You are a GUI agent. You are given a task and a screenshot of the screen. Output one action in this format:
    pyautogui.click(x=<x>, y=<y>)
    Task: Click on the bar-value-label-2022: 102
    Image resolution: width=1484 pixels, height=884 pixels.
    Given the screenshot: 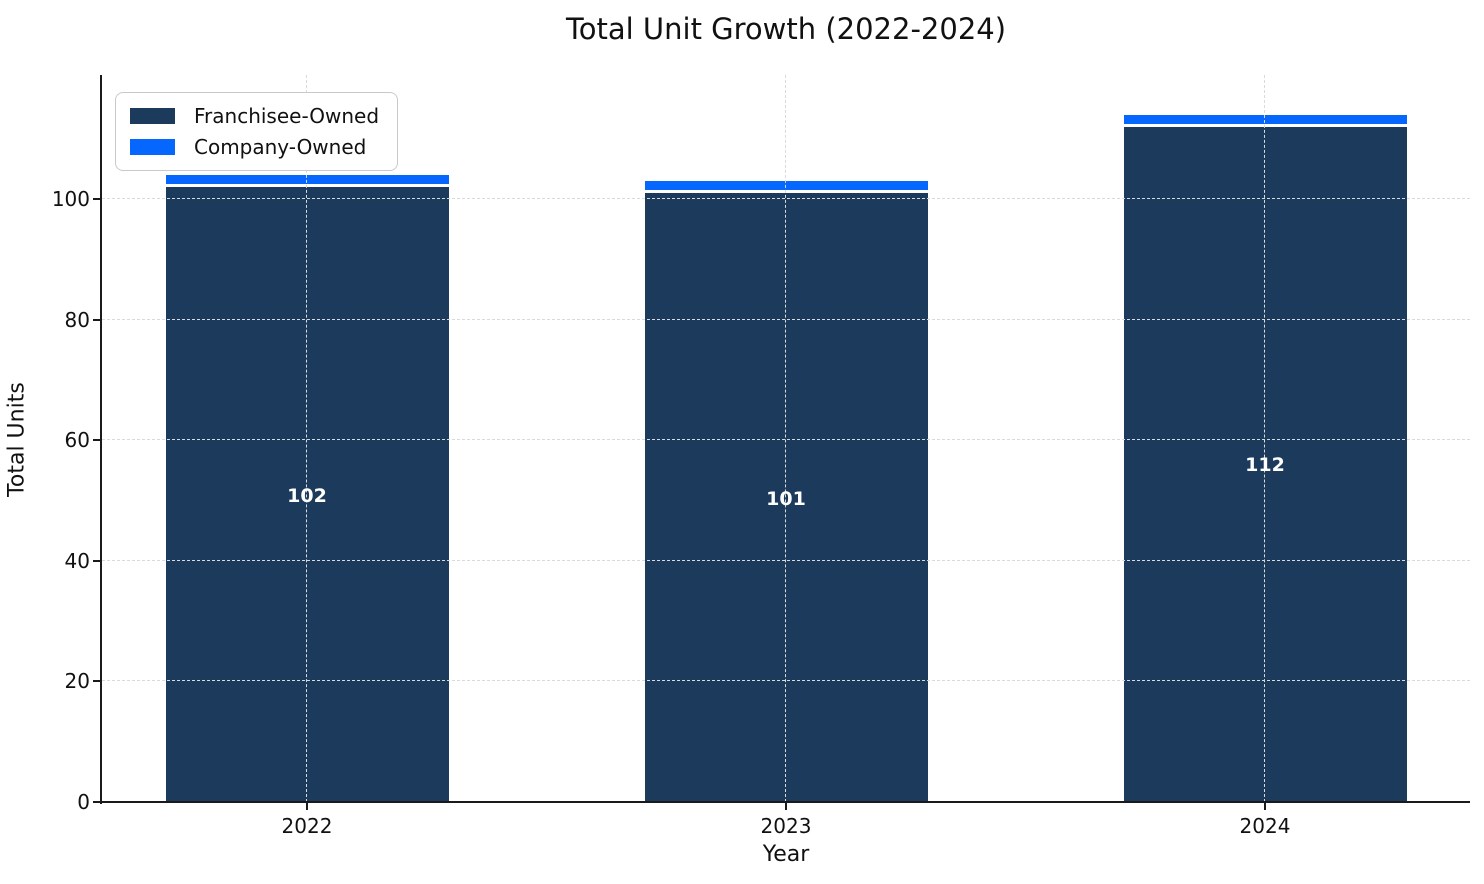 What is the action you would take?
    pyautogui.click(x=307, y=495)
    